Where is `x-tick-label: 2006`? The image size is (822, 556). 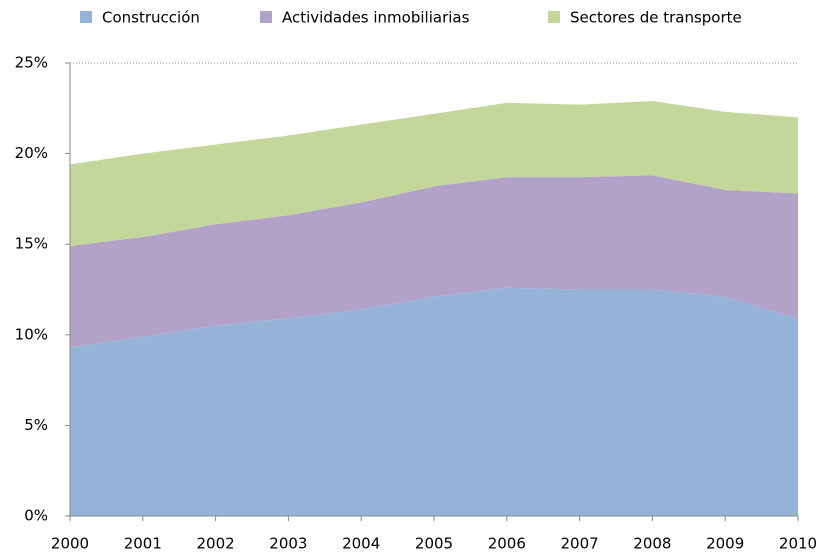
x-tick-label: 2006 is located at coordinates (507, 544).